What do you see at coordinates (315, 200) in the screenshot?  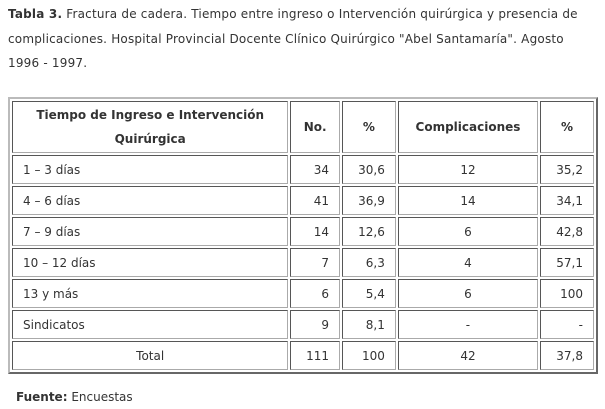 I see `table-cell: 41` at bounding box center [315, 200].